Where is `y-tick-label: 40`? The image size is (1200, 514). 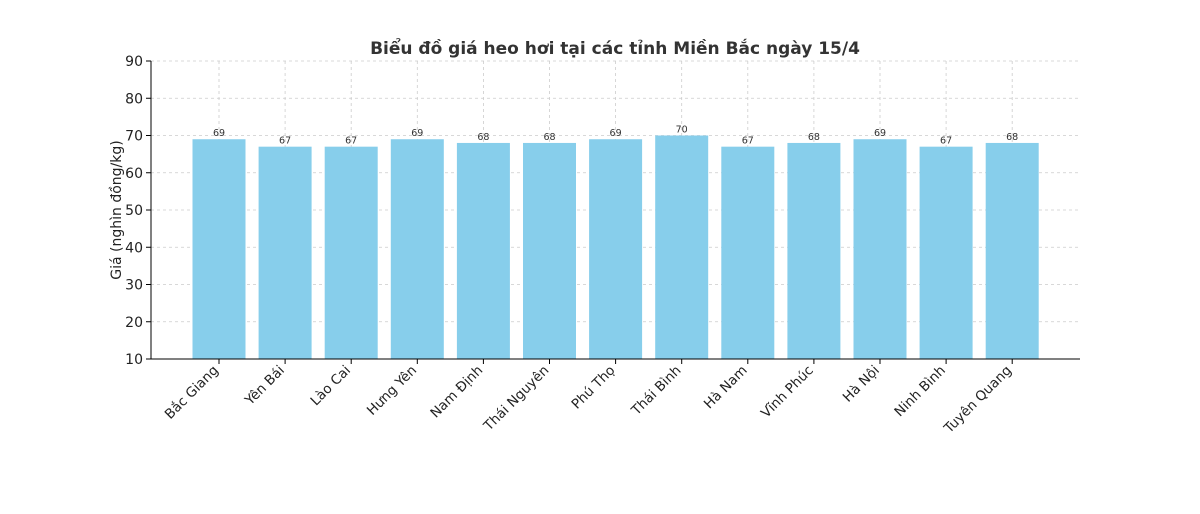 y-tick-label: 40 is located at coordinates (134, 248).